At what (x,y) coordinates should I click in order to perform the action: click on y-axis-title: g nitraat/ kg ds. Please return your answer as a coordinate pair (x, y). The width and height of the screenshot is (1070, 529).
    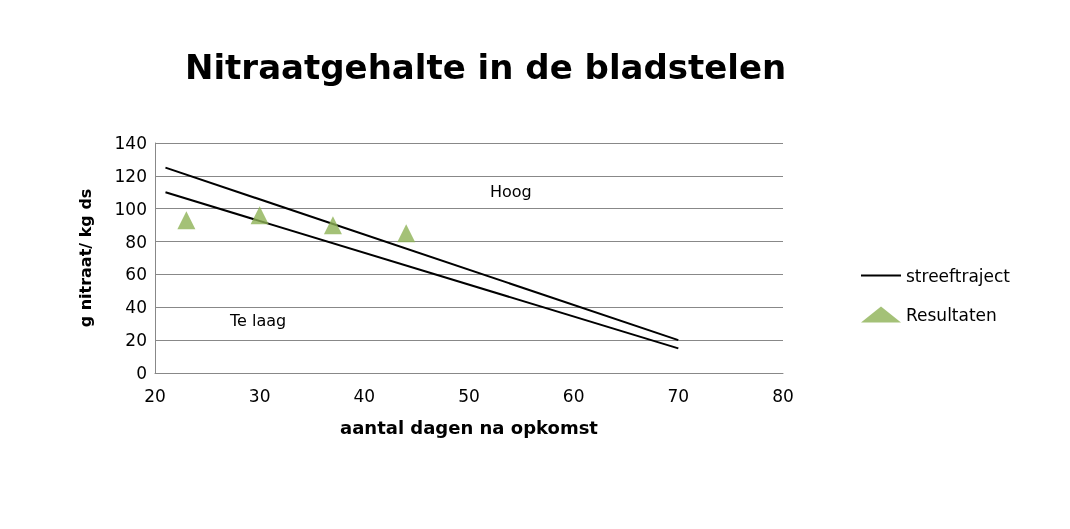
    Looking at the image, I should click on (85, 258).